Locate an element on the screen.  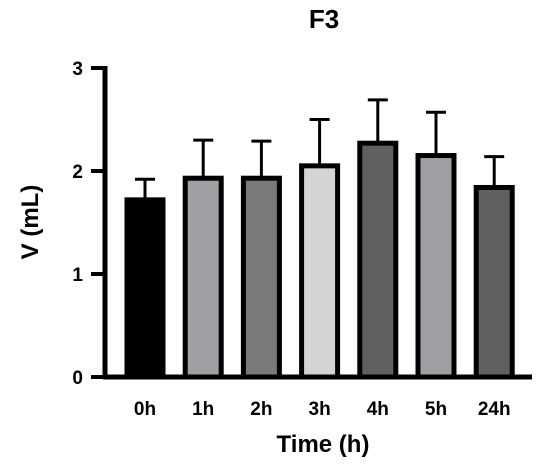
y-tick-label: 1 is located at coordinates (77, 275).